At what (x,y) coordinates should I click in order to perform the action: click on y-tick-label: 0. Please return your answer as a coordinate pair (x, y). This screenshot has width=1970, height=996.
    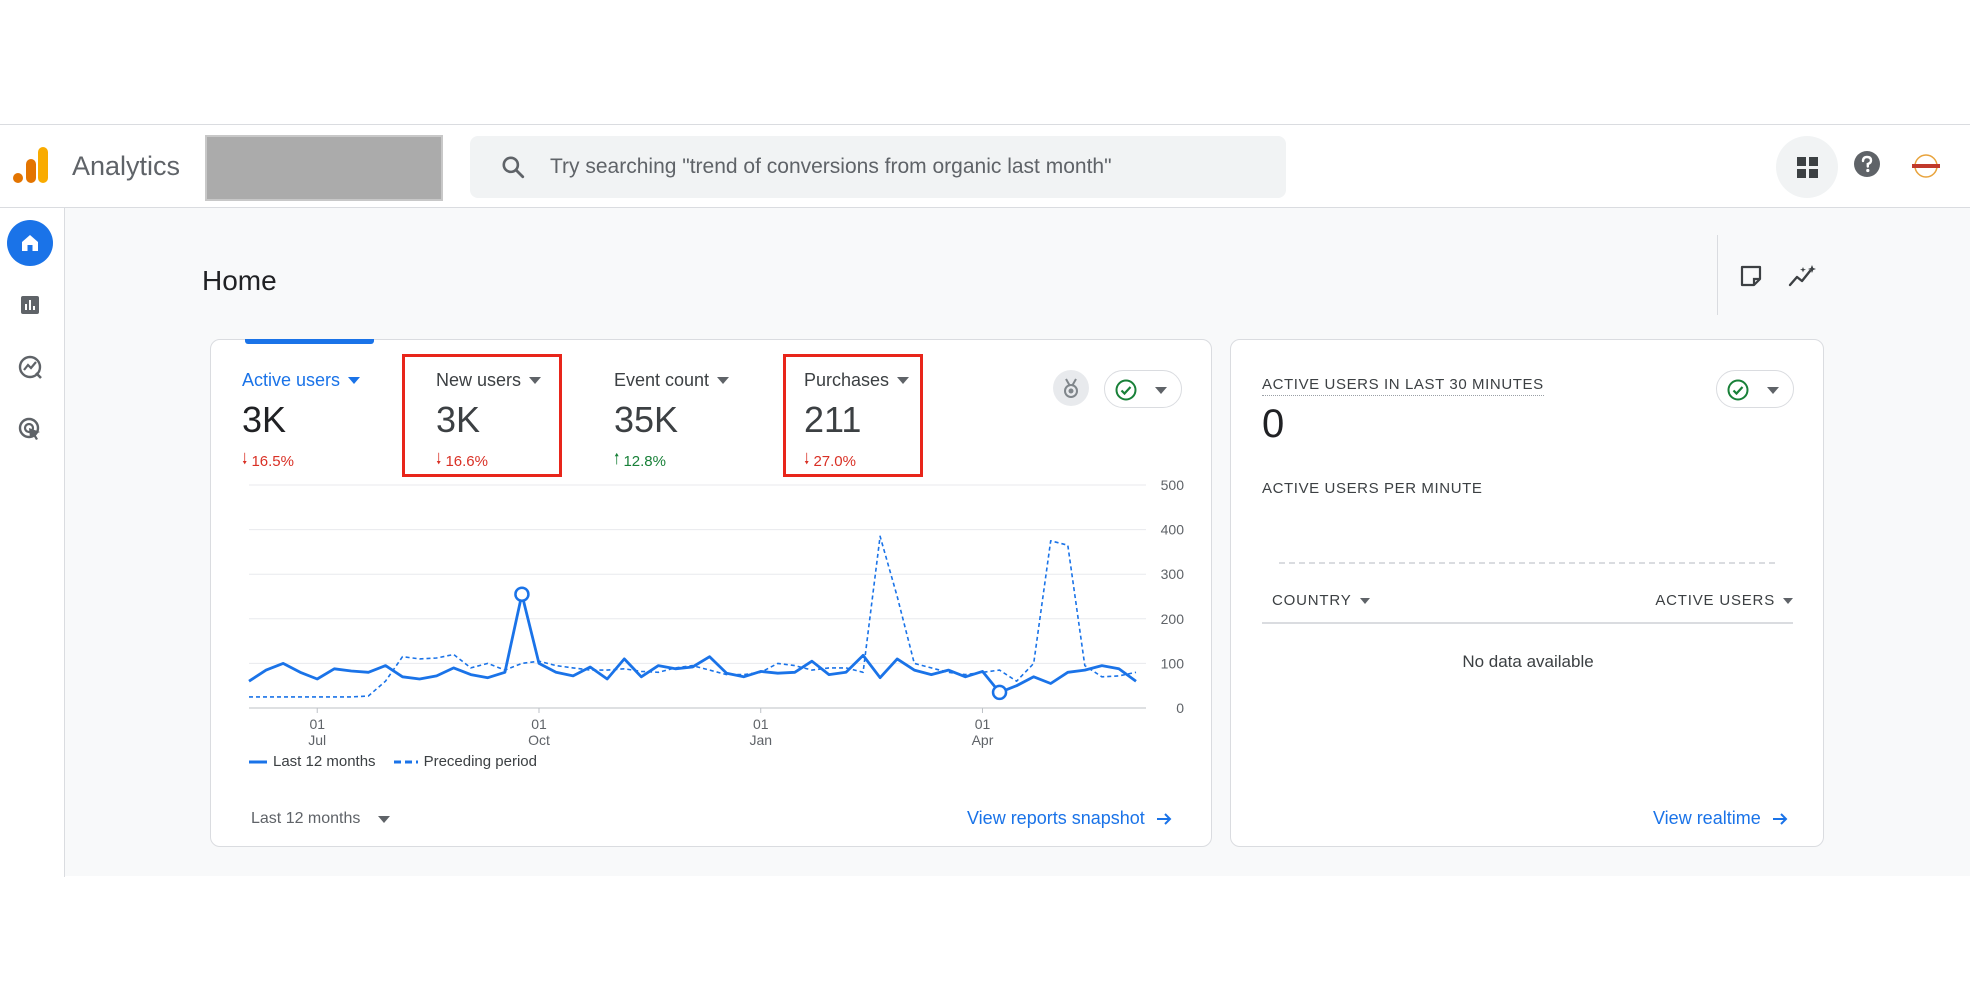
    Looking at the image, I should click on (1180, 708).